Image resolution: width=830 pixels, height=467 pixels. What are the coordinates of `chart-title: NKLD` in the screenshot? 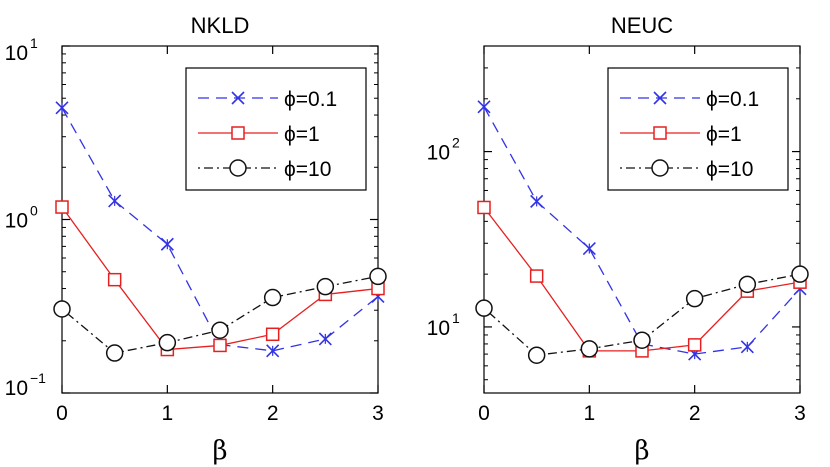 It's located at (220, 25).